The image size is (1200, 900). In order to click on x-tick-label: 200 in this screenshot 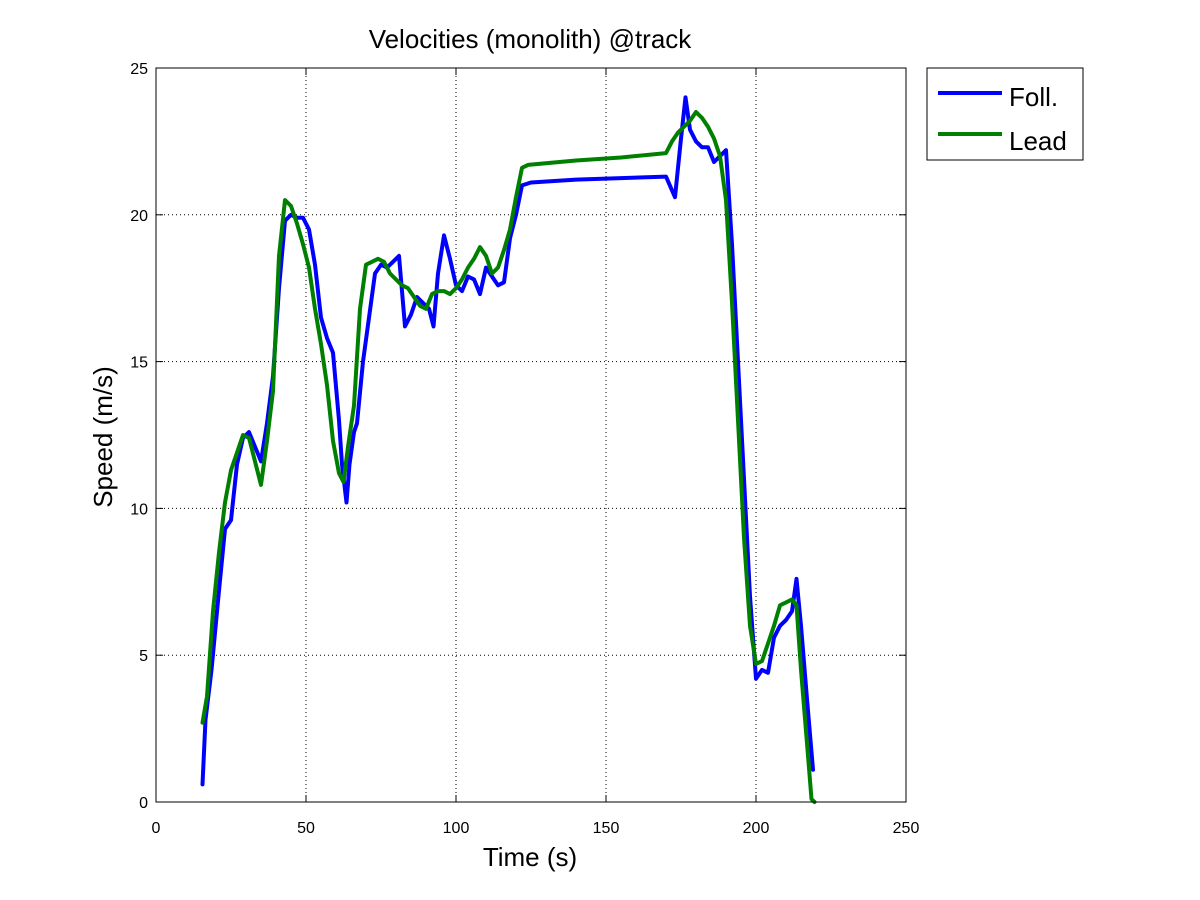, I will do `click(756, 828)`.